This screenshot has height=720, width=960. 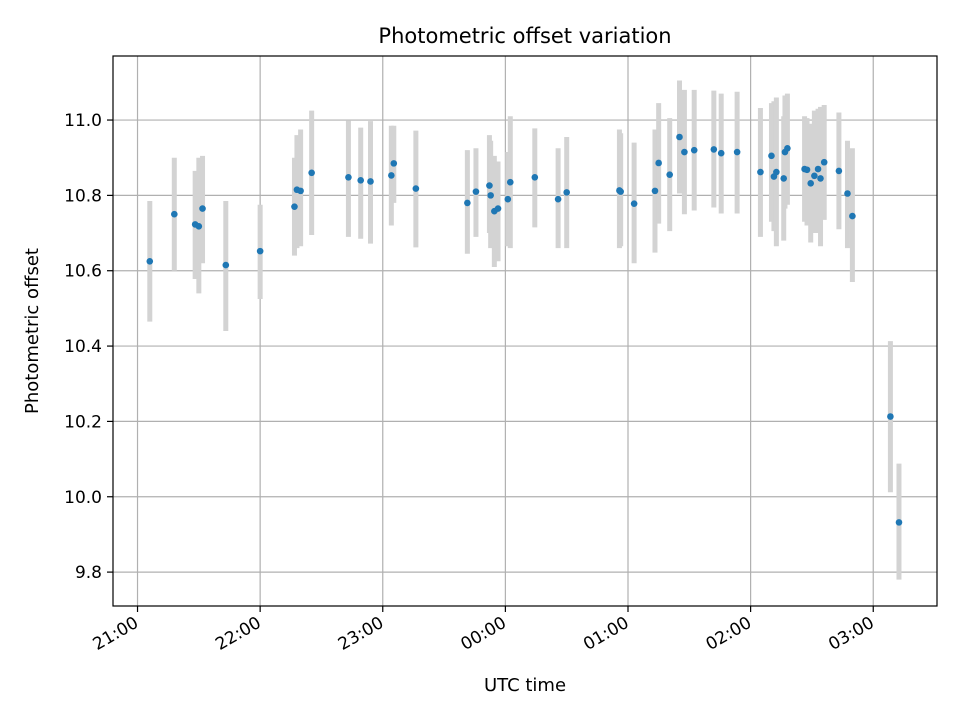 I want to click on y-tick-label: 10.4, so click(x=83, y=347).